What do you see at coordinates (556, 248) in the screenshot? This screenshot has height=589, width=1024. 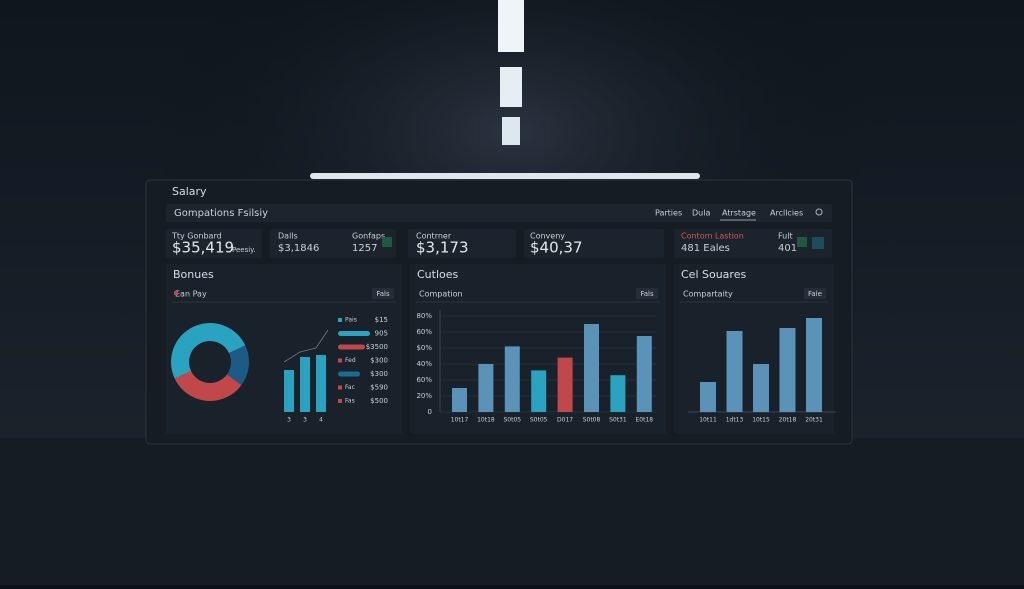 I see `kpi-value: $40,37` at bounding box center [556, 248].